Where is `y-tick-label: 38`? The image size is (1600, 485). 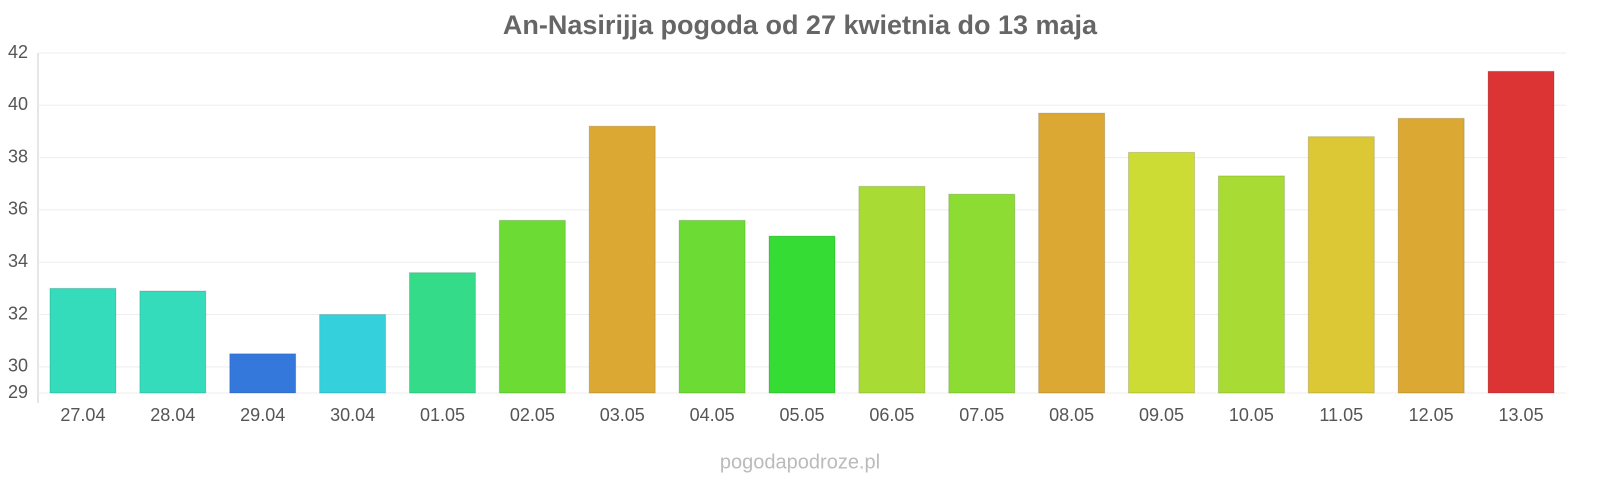 y-tick-label: 38 is located at coordinates (18, 156).